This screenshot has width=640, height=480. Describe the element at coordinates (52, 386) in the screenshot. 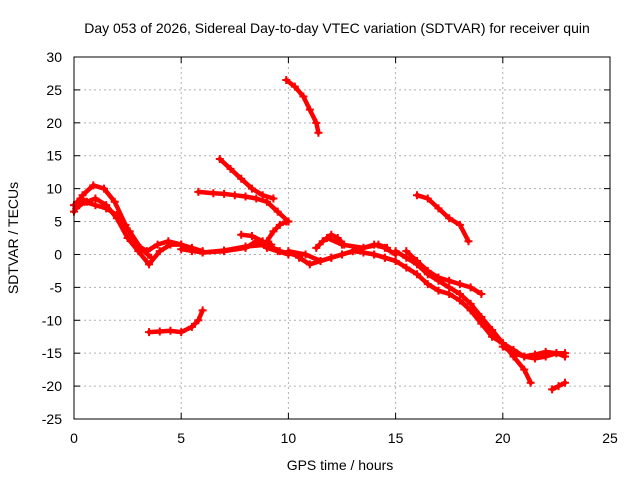

I see `y-tick-label: -20` at that location.